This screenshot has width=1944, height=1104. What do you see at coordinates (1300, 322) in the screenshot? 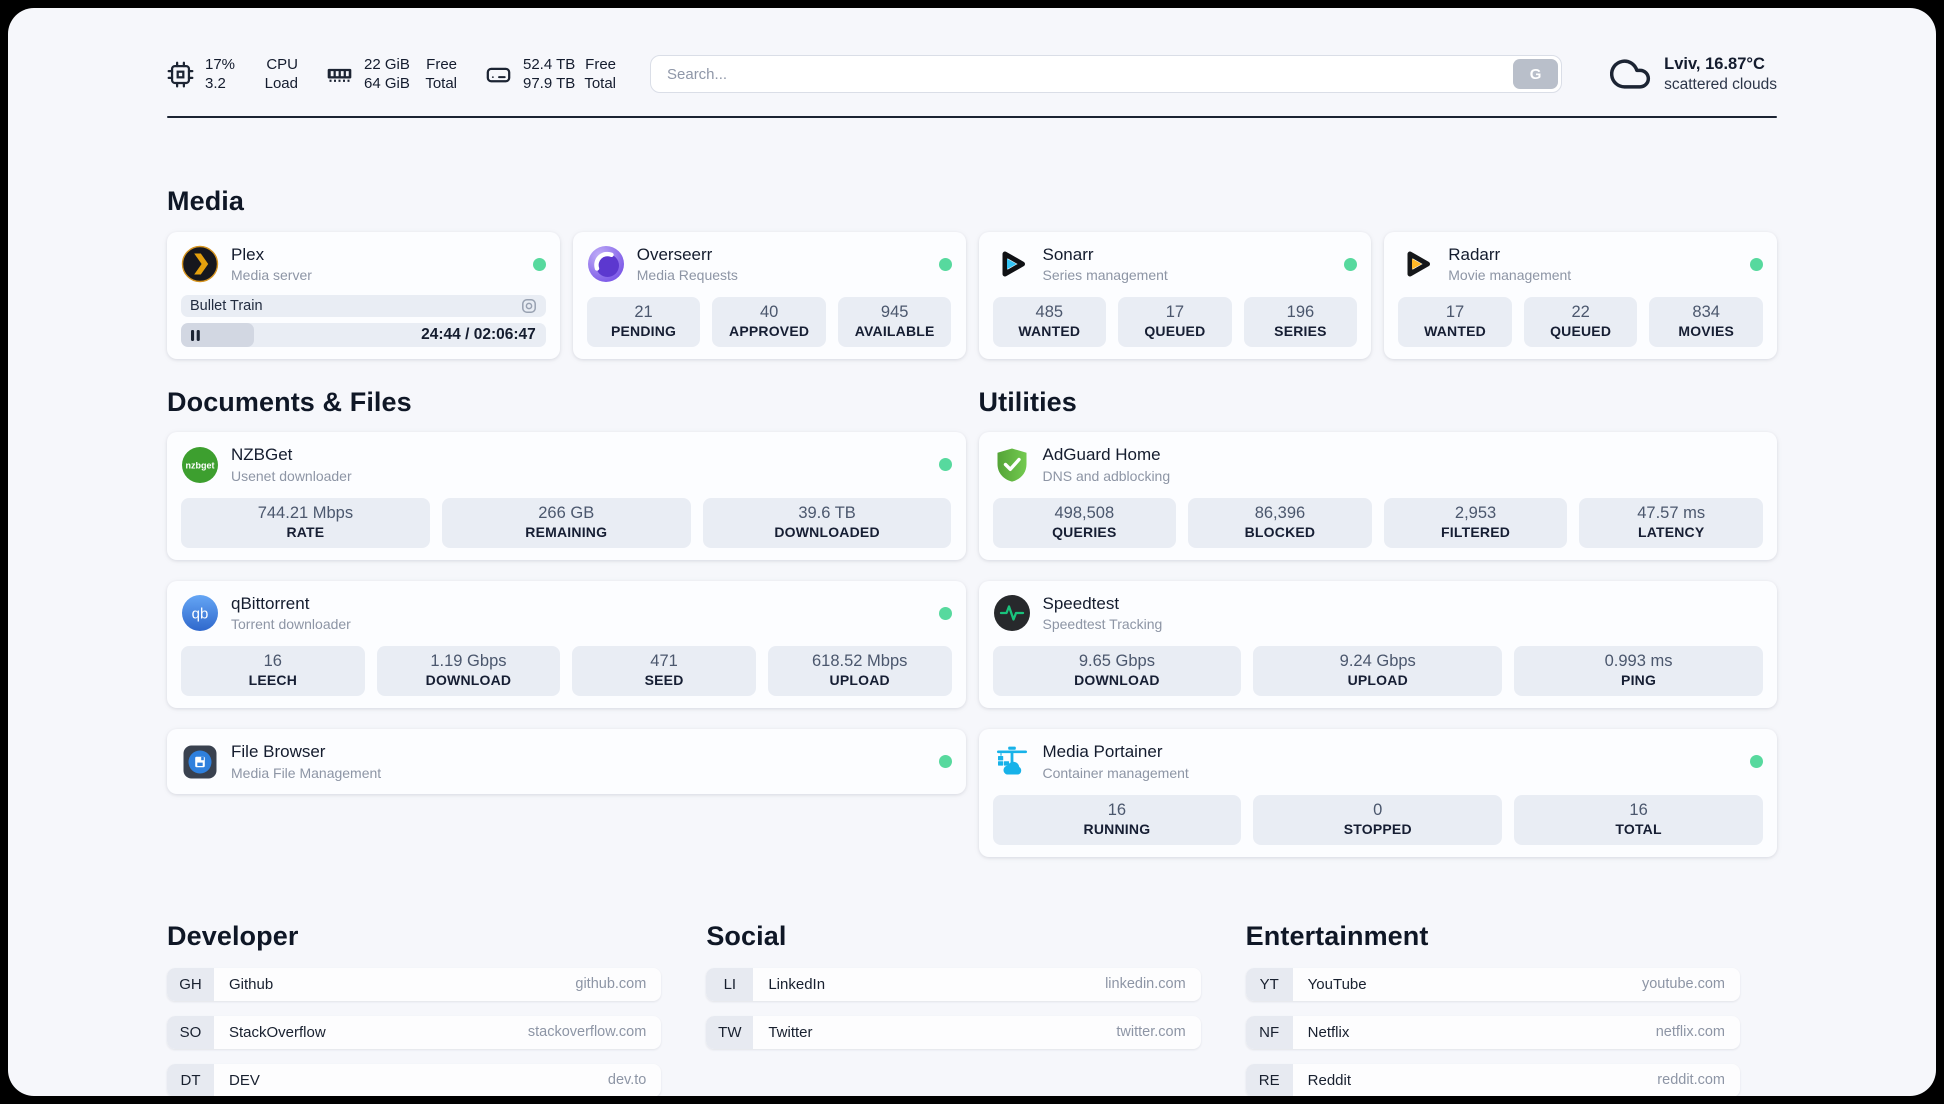
I see `stat-series: 196 SERIES` at bounding box center [1300, 322].